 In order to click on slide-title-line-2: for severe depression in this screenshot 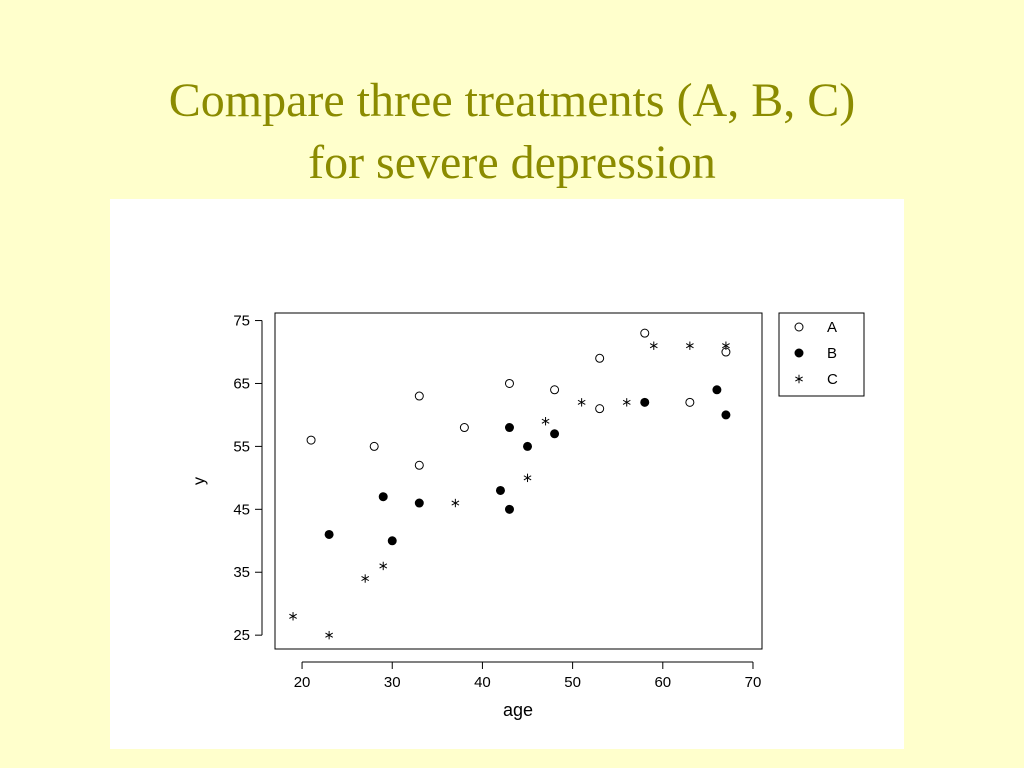, I will do `click(512, 162)`.